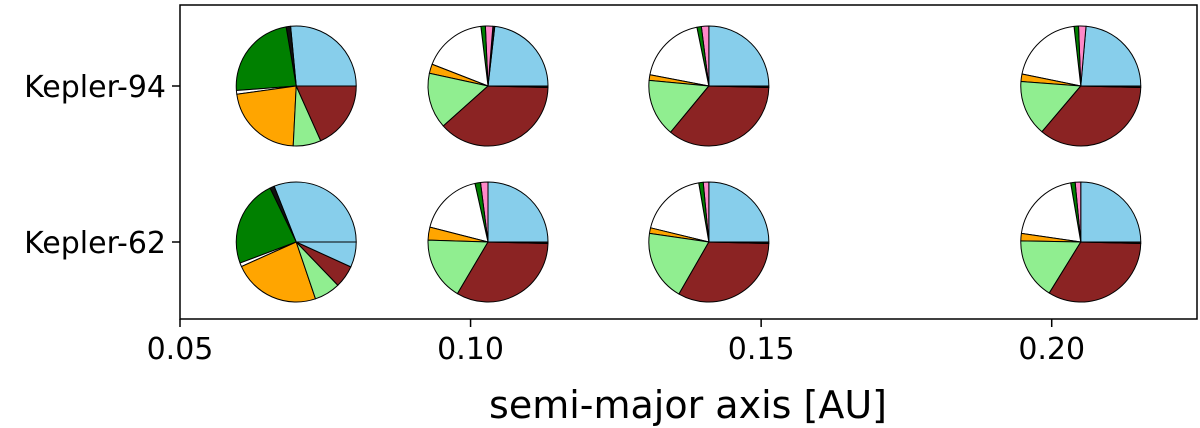  Describe the element at coordinates (1051, 349) in the screenshot. I see `x-tick-label: 0.20` at that location.